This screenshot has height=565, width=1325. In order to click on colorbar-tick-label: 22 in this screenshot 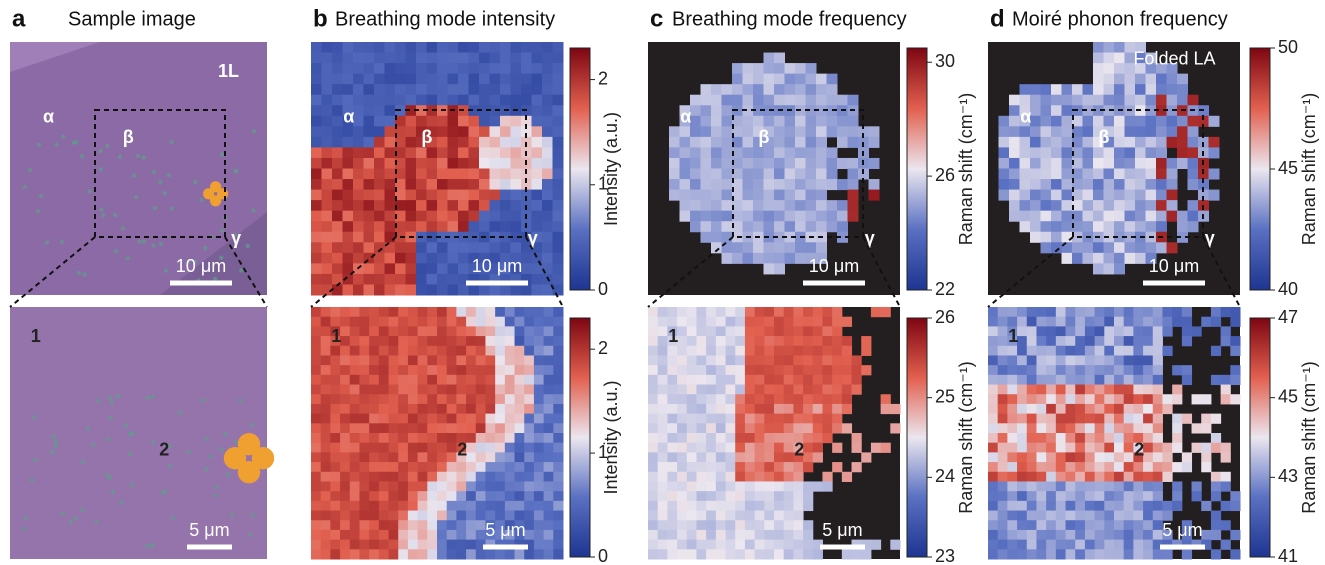, I will do `click(945, 289)`.